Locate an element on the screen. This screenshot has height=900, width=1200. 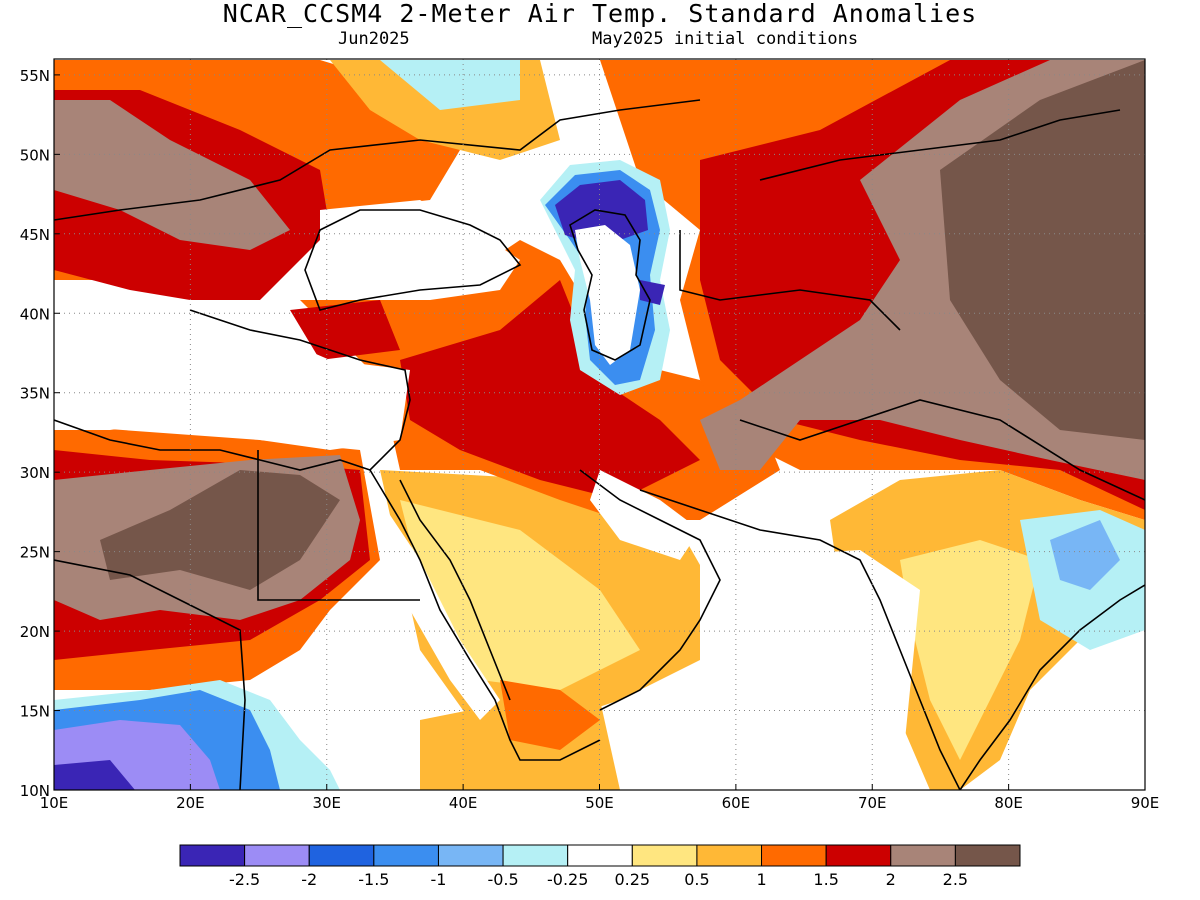
valid-month-label: Jun2025 is located at coordinates (374, 39).